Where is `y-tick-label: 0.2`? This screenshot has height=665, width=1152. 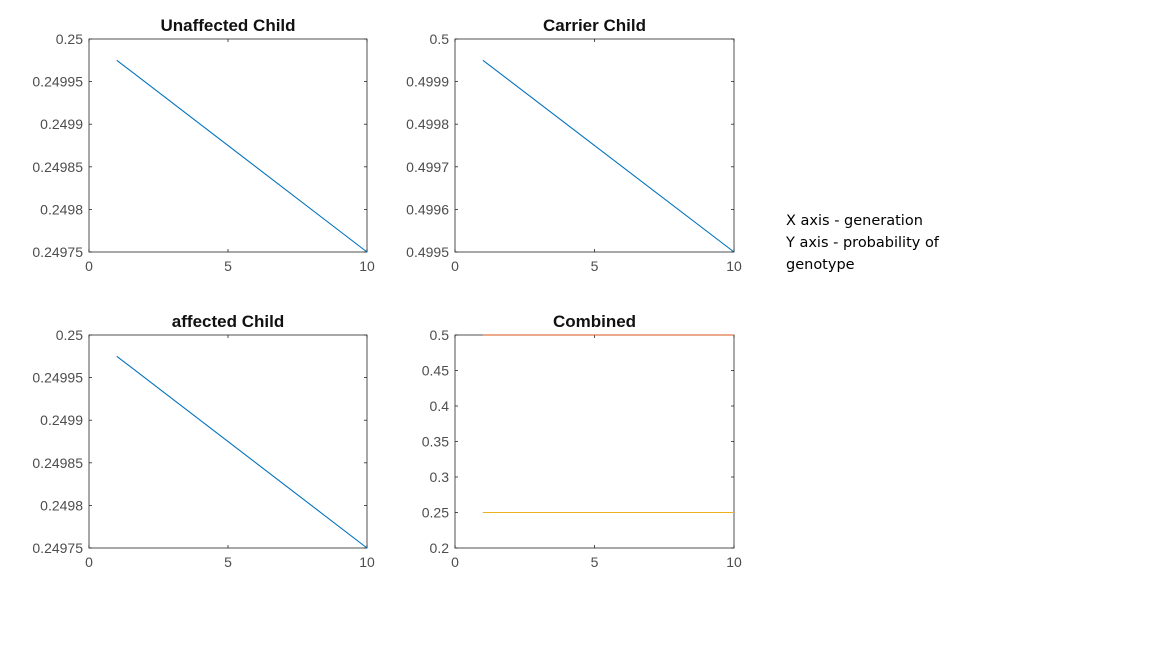 y-tick-label: 0.2 is located at coordinates (440, 548).